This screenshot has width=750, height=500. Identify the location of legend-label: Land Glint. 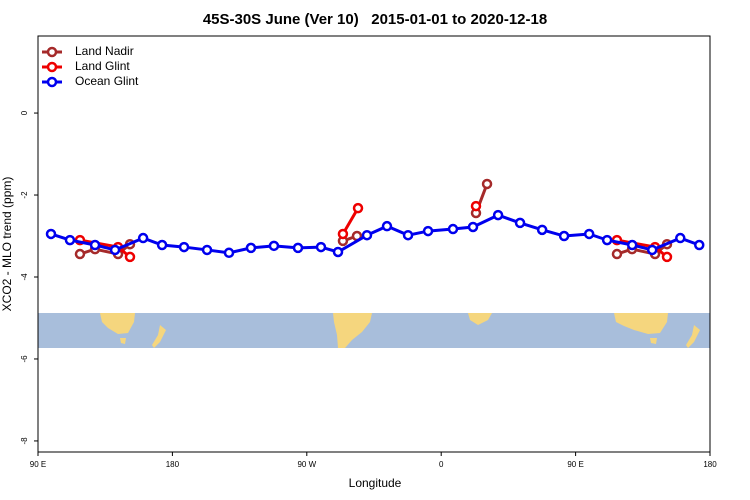
(102, 66).